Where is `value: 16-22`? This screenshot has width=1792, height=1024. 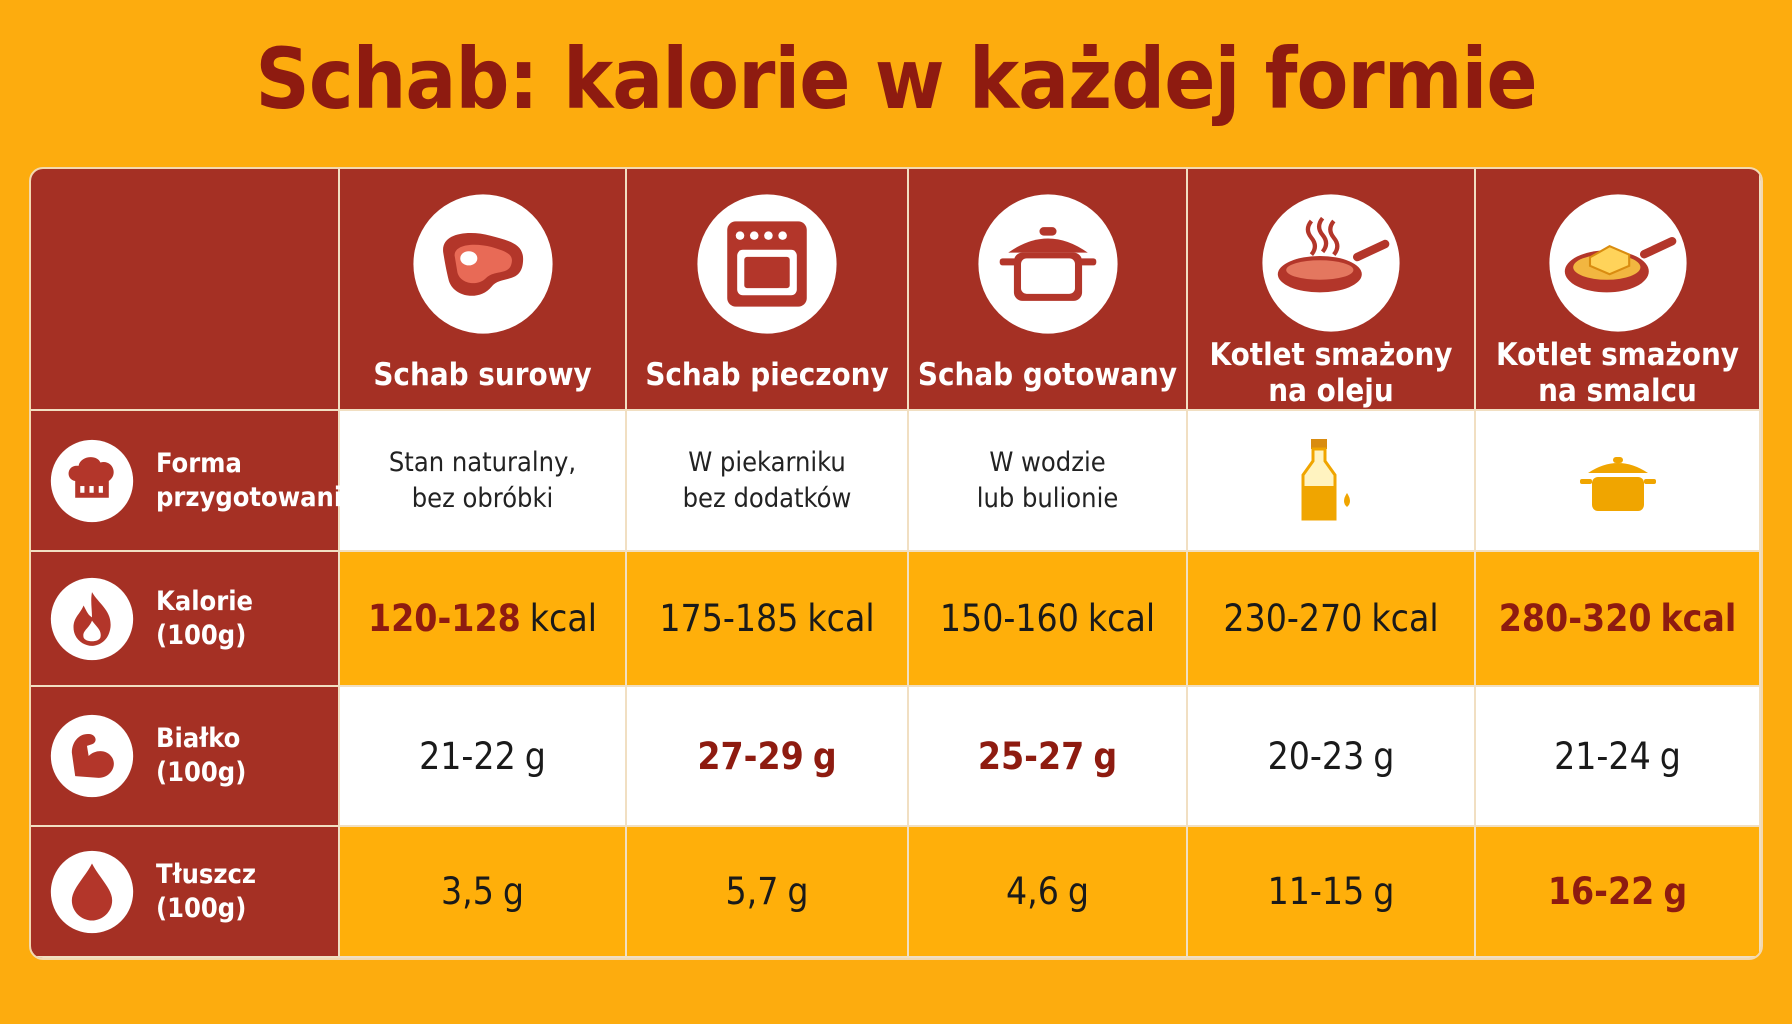 value: 16-22 is located at coordinates (1601, 891).